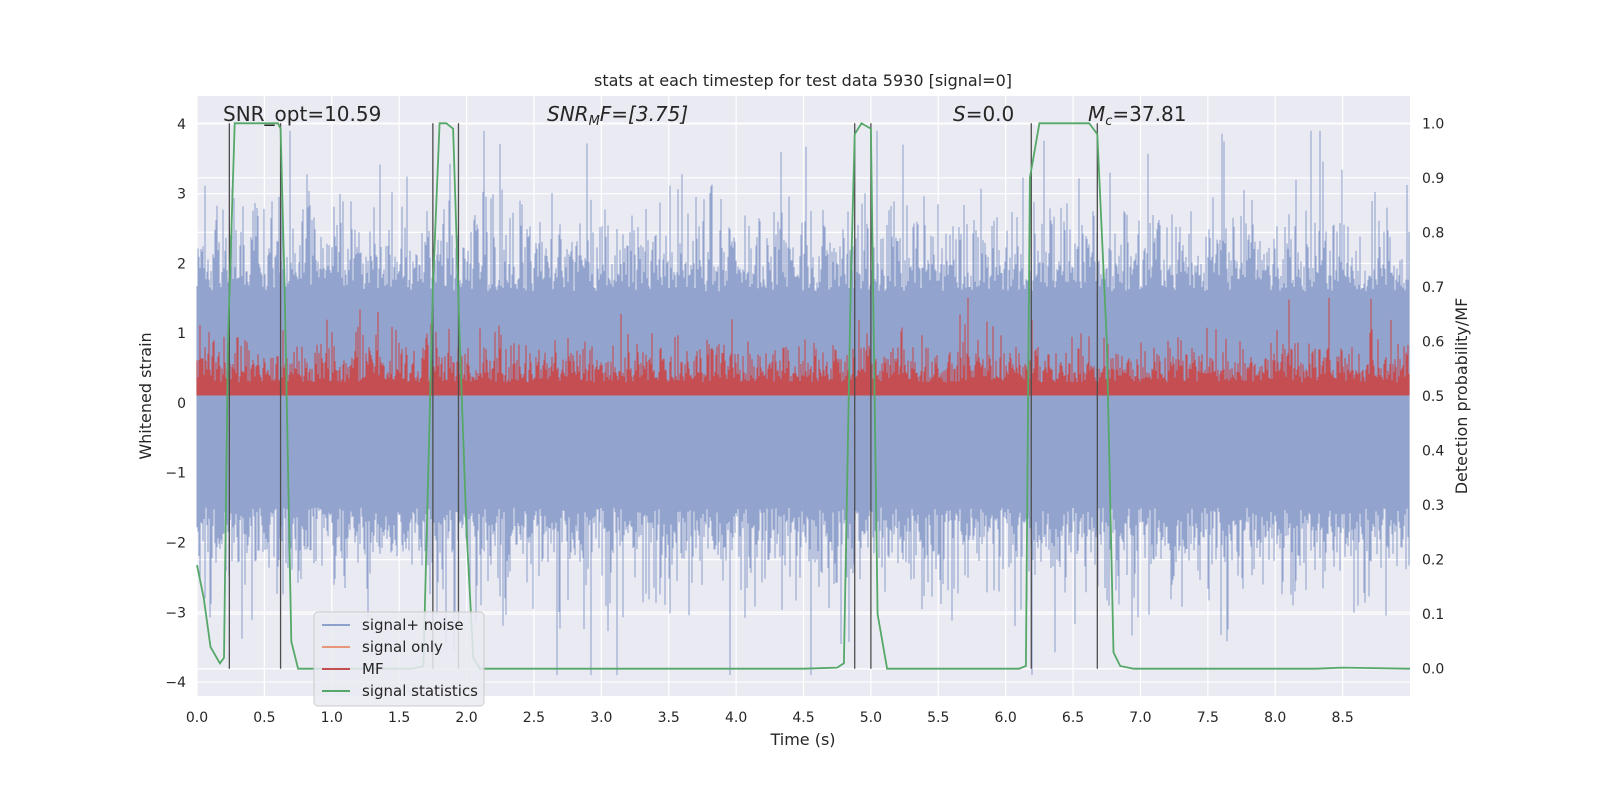 Image resolution: width=1600 pixels, height=800 pixels. I want to click on y-left-tick-label-3: 1, so click(181, 334).